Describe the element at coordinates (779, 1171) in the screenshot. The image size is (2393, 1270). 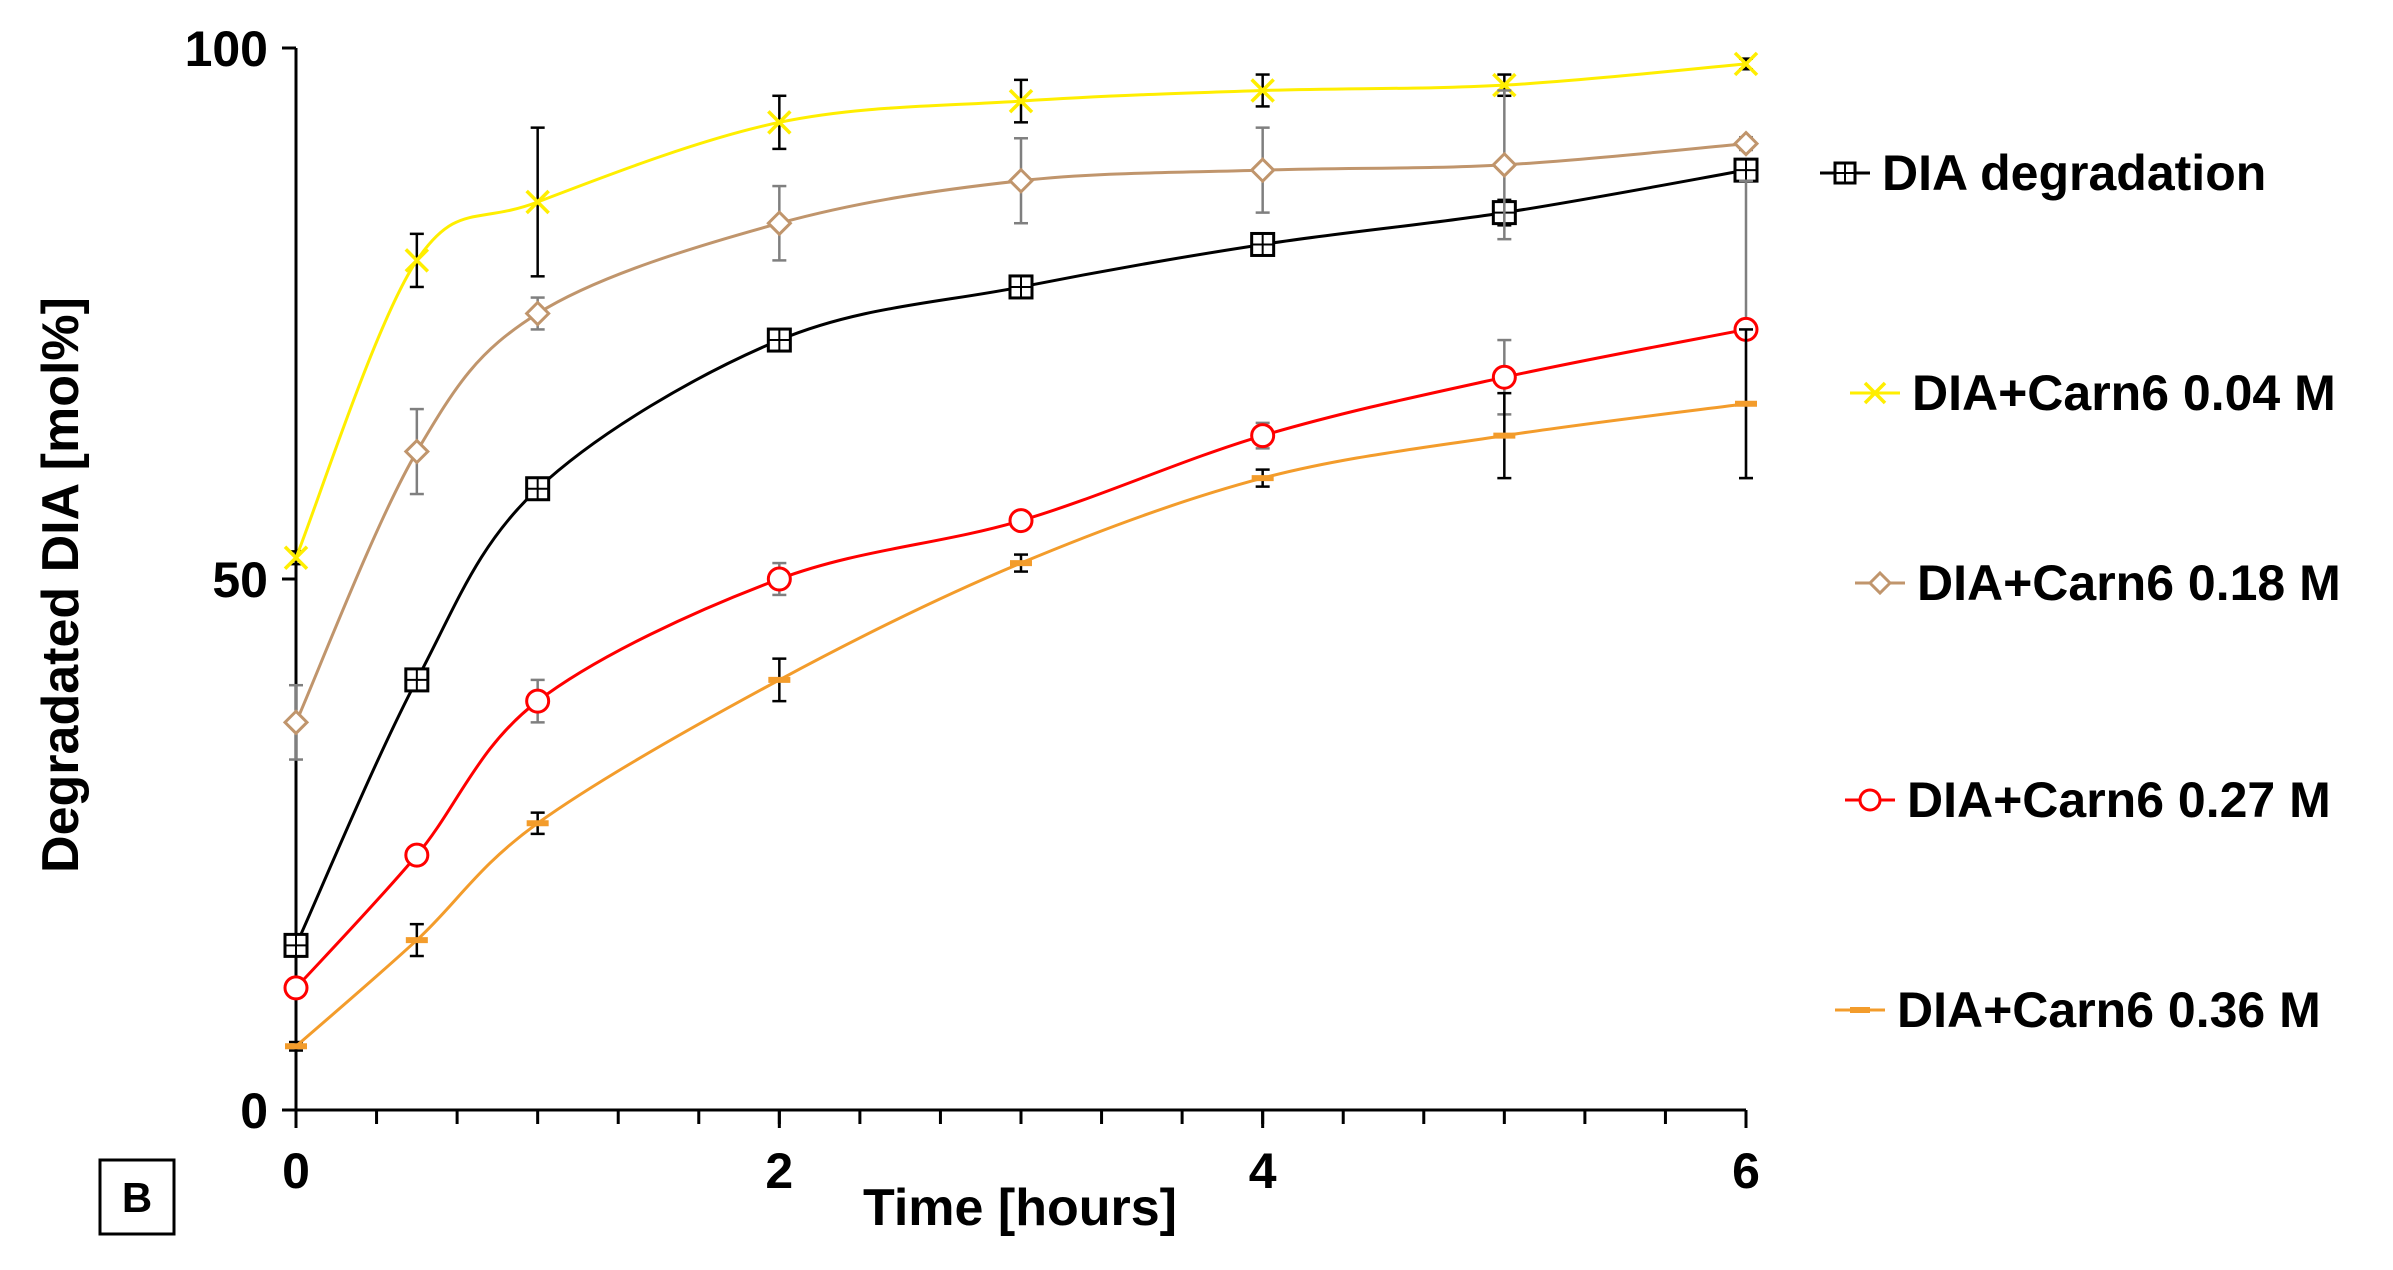
I see `x-tick-label: 2` at that location.